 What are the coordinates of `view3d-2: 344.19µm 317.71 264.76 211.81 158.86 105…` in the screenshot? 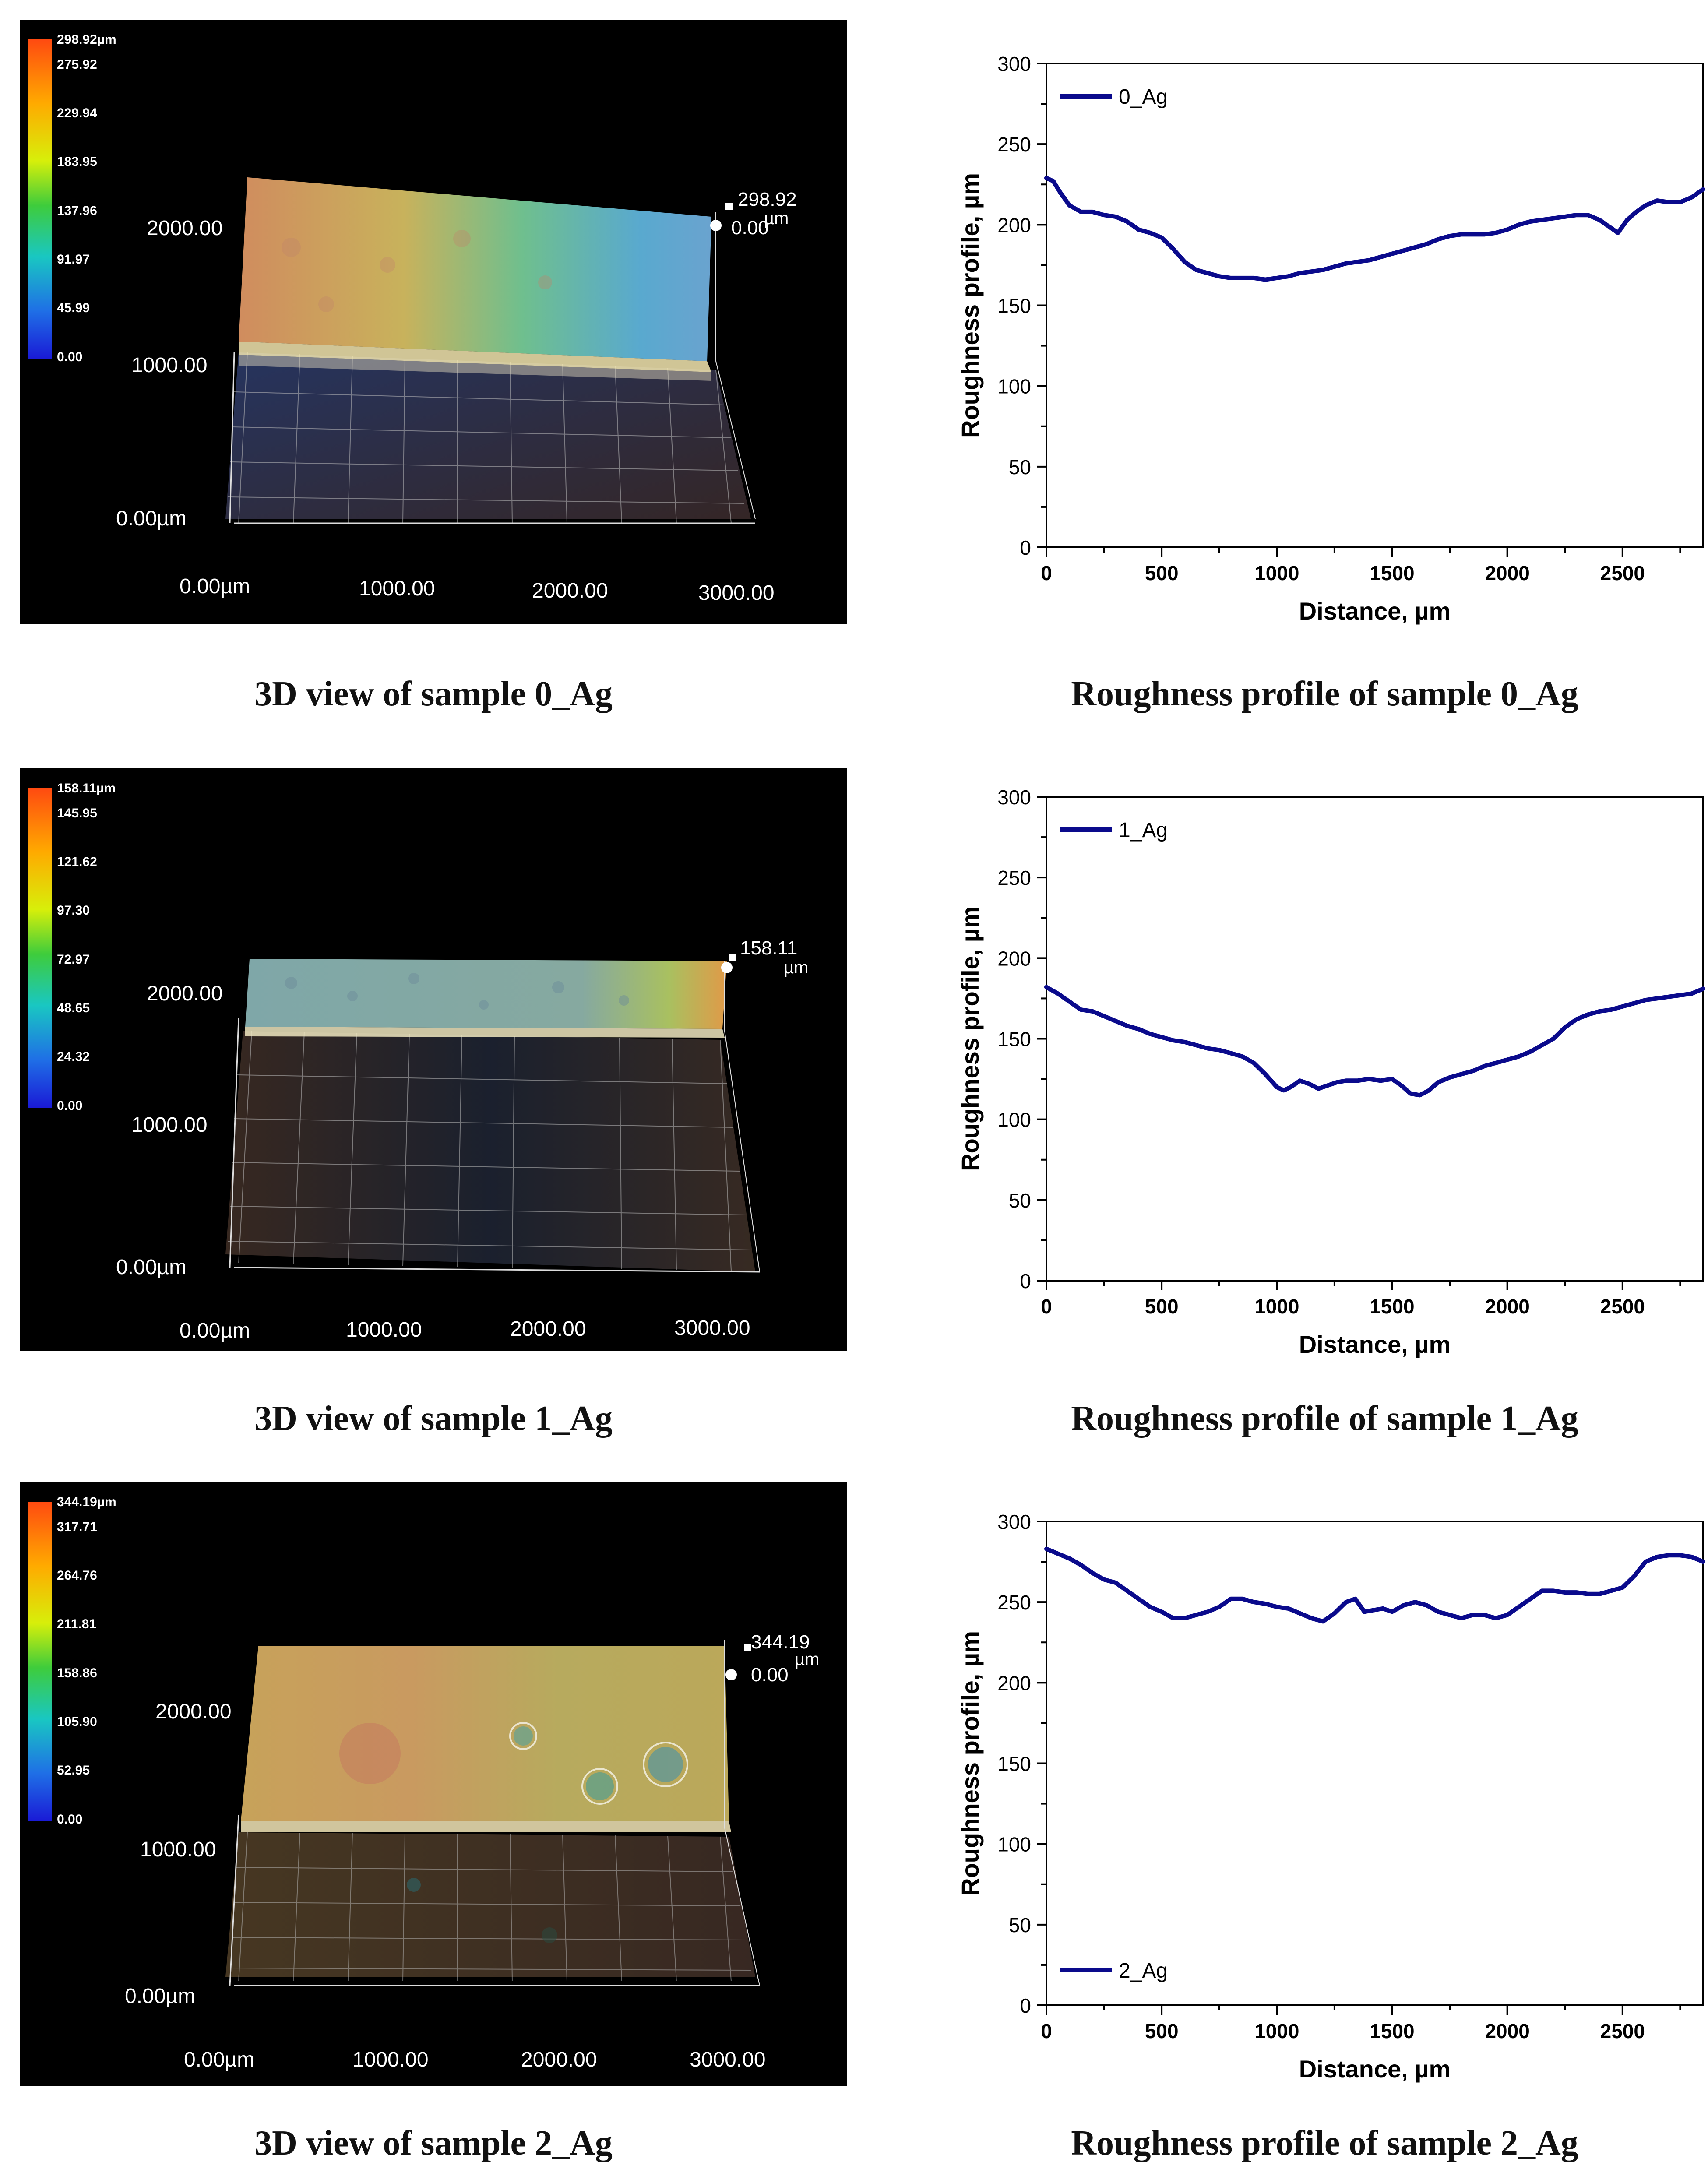 It's located at (434, 1784).